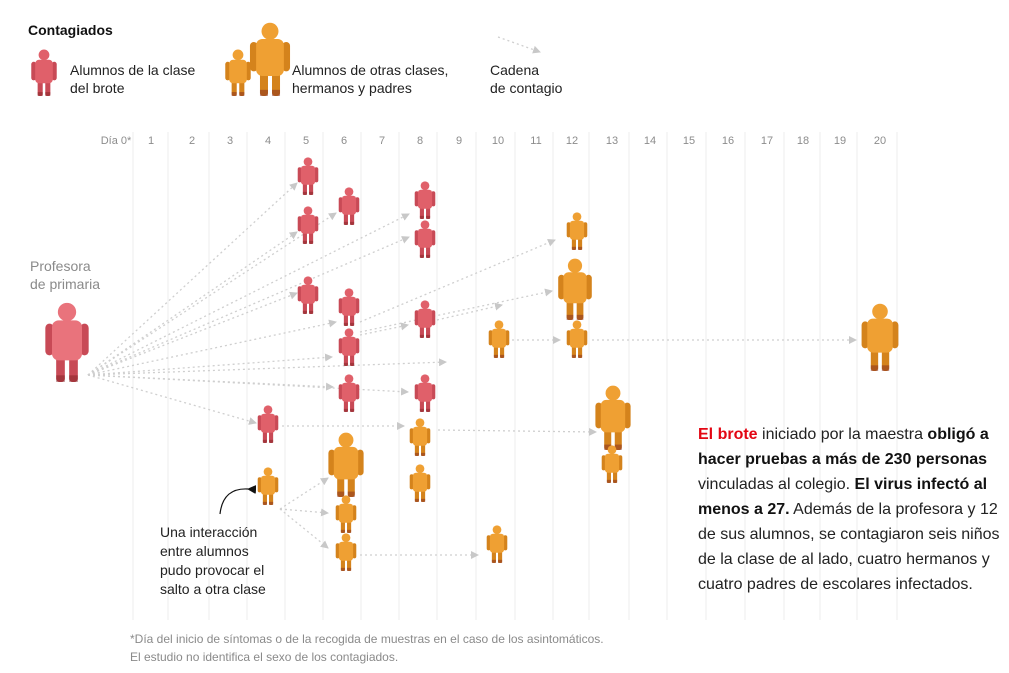 The height and width of the screenshot is (673, 1009). What do you see at coordinates (498, 141) in the screenshot?
I see `day-tick-label: 10` at bounding box center [498, 141].